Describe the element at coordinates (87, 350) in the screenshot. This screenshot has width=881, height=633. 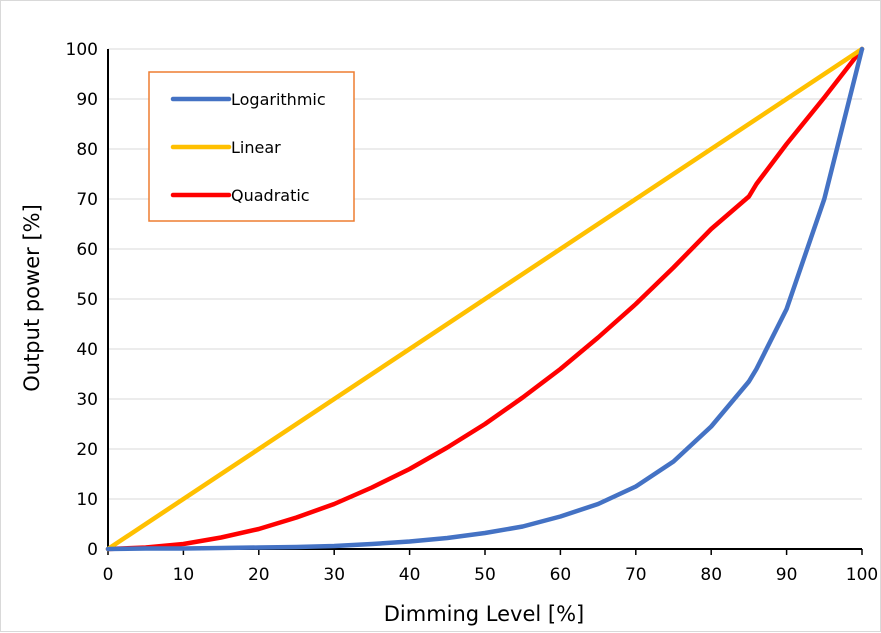
I see `y-tick-label: 40` at that location.